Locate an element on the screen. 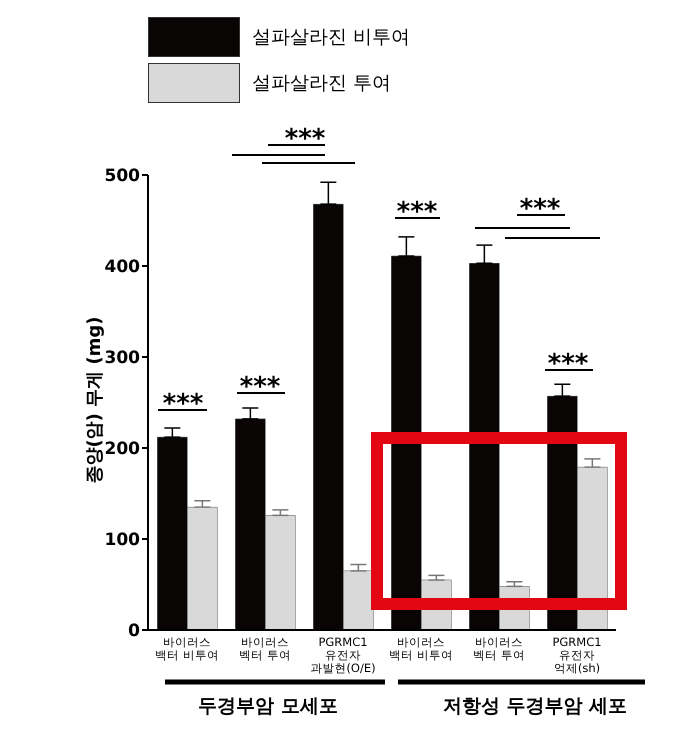 The width and height of the screenshot is (691, 751). y-axis-title: 종양(암) 무게 (mg) is located at coordinates (94, 400).